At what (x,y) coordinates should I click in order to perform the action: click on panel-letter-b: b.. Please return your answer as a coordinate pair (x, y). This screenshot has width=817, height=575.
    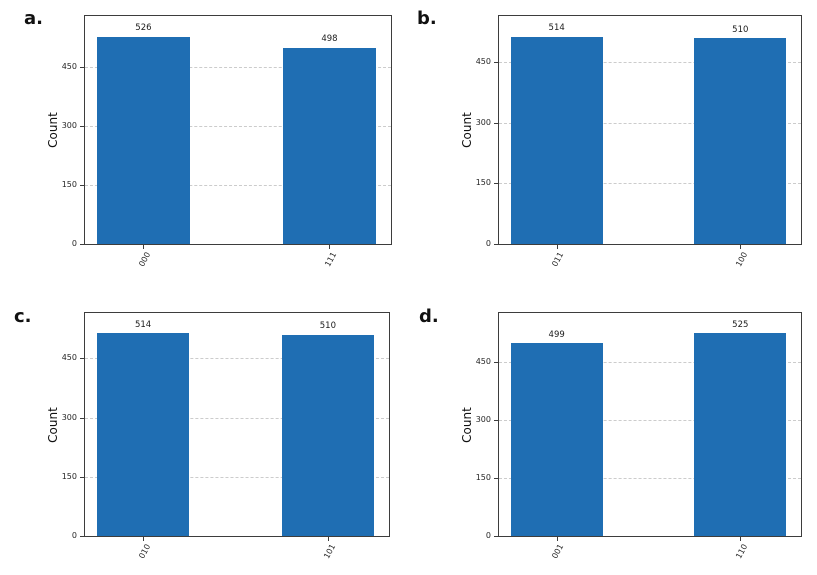
    Looking at the image, I should click on (427, 18).